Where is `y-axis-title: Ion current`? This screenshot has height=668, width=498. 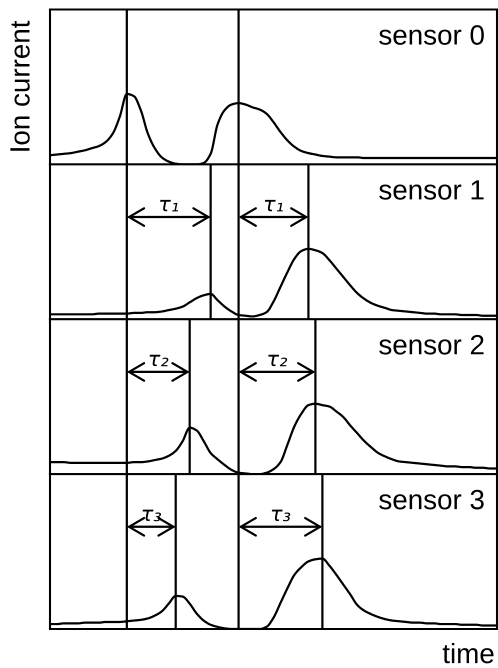 y-axis-title: Ion current is located at coordinates (20, 85).